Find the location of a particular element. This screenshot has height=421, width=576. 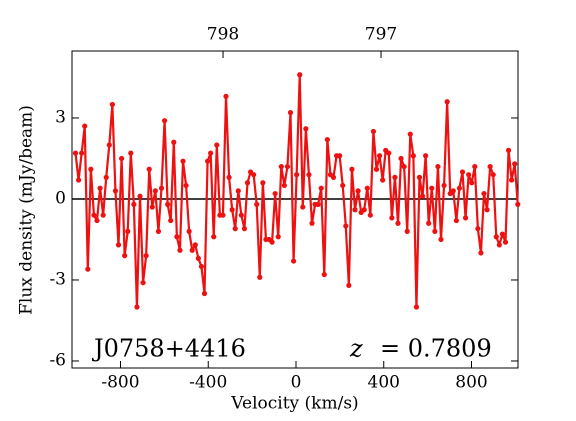

x2-tick-label: 797 is located at coordinates (381, 35).